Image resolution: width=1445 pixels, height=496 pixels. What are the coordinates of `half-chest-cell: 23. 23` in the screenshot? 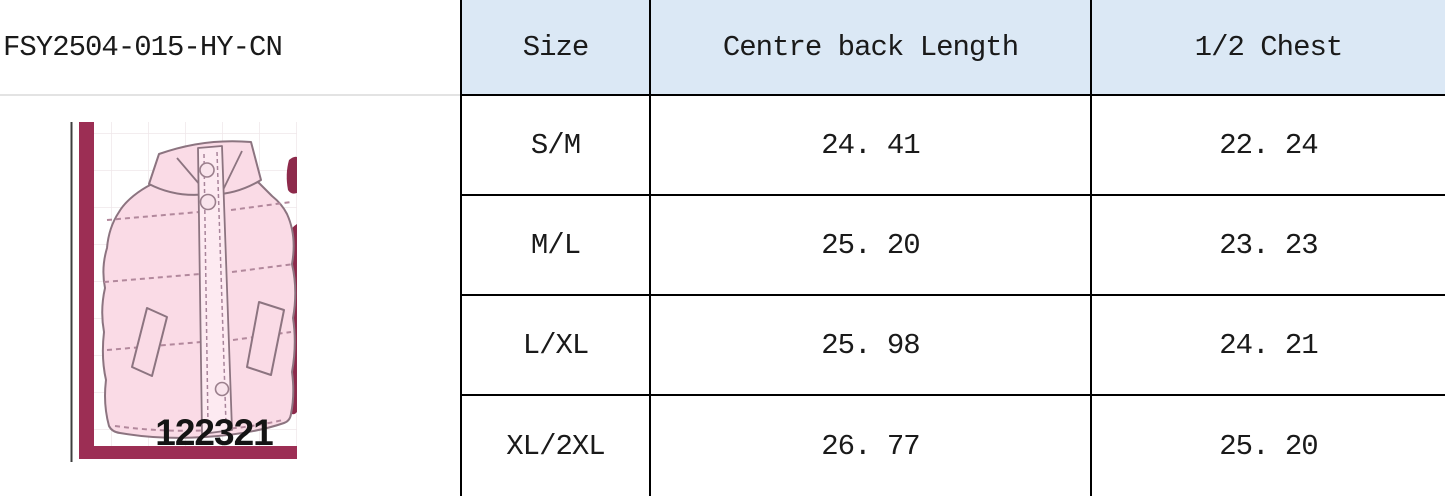 It's located at (1267, 246).